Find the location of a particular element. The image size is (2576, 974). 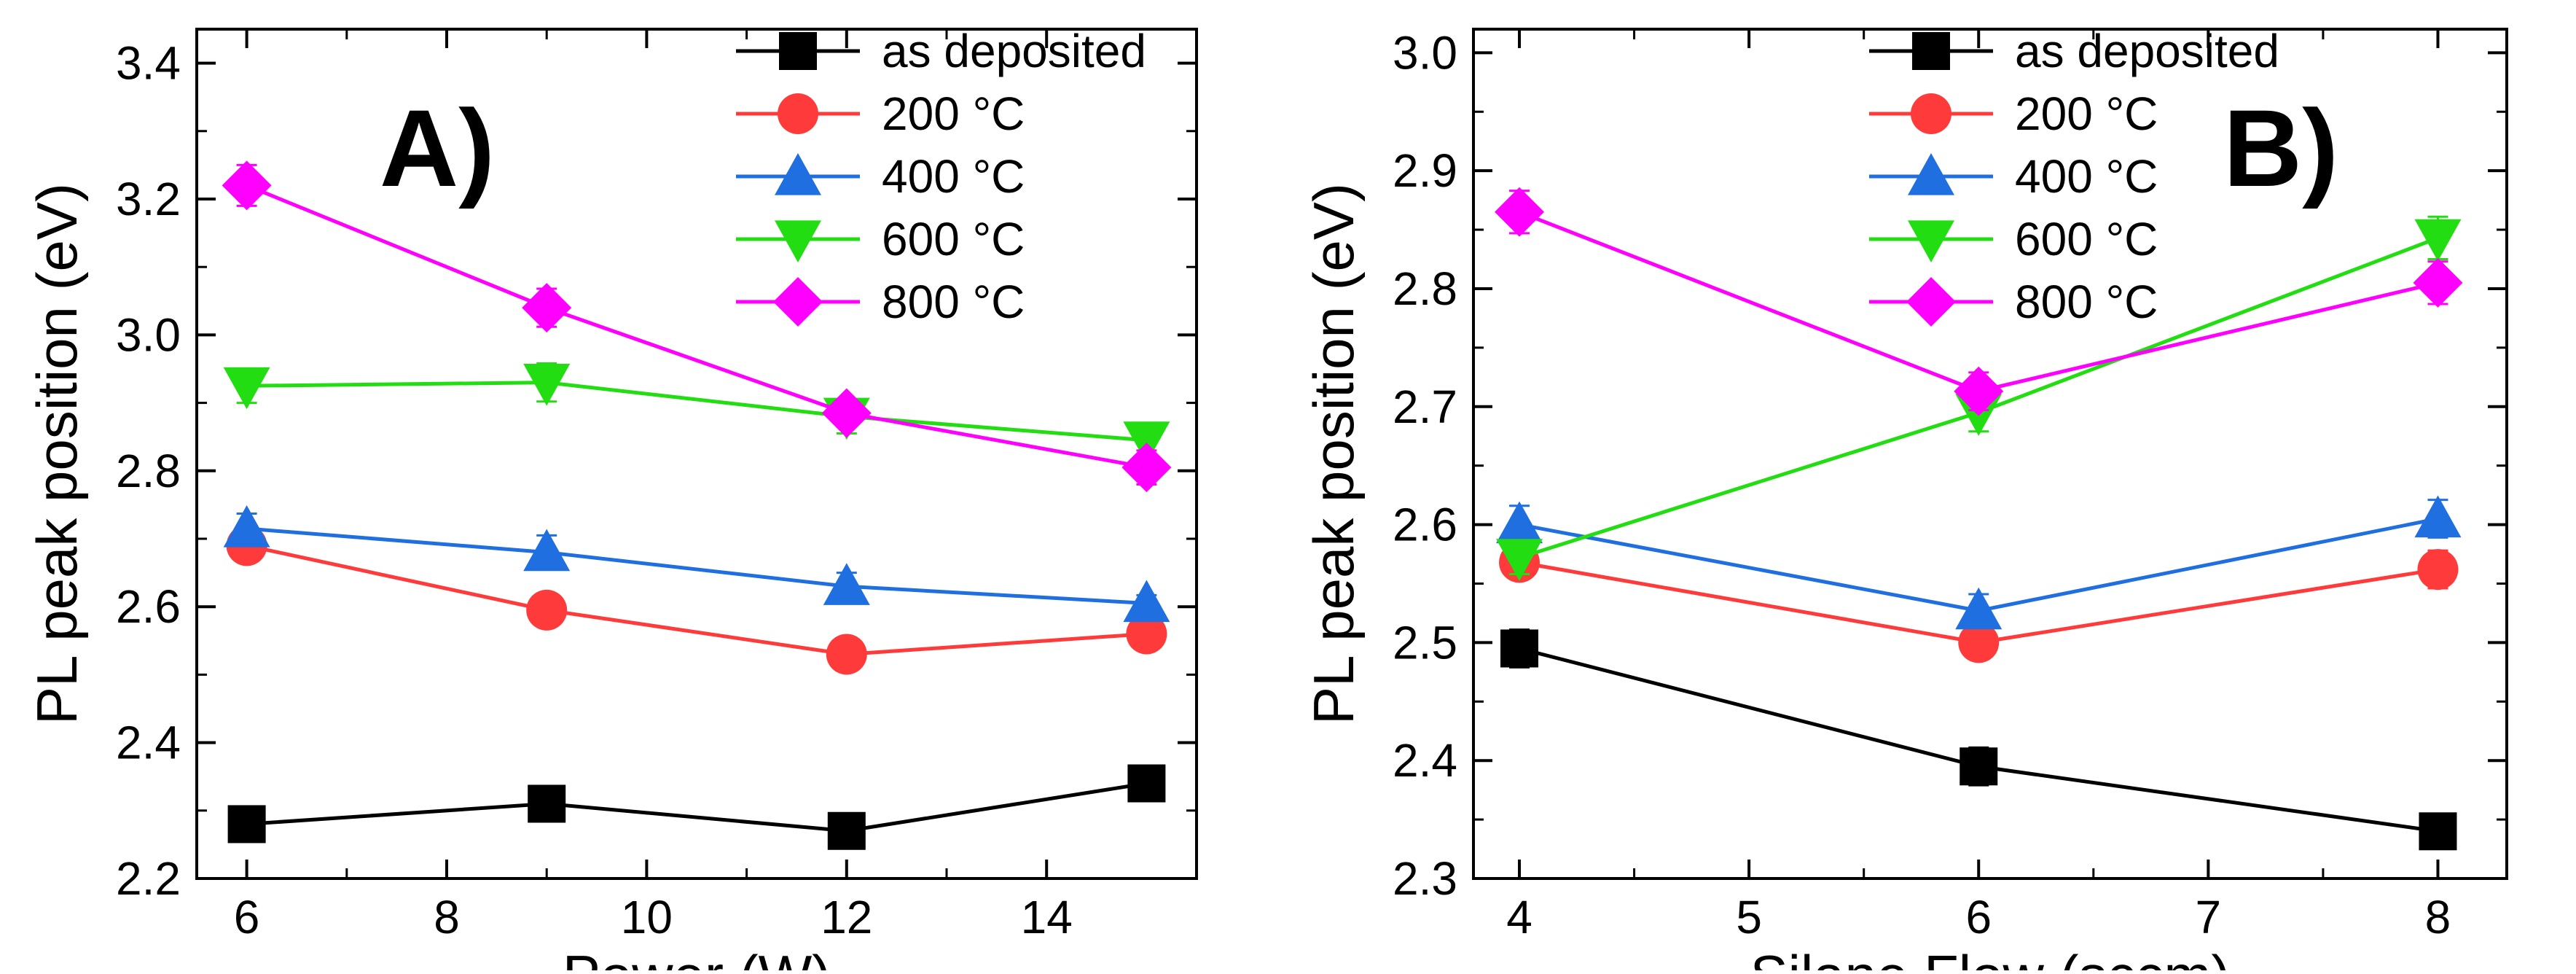

panel-letter: B) is located at coordinates (2280, 148).